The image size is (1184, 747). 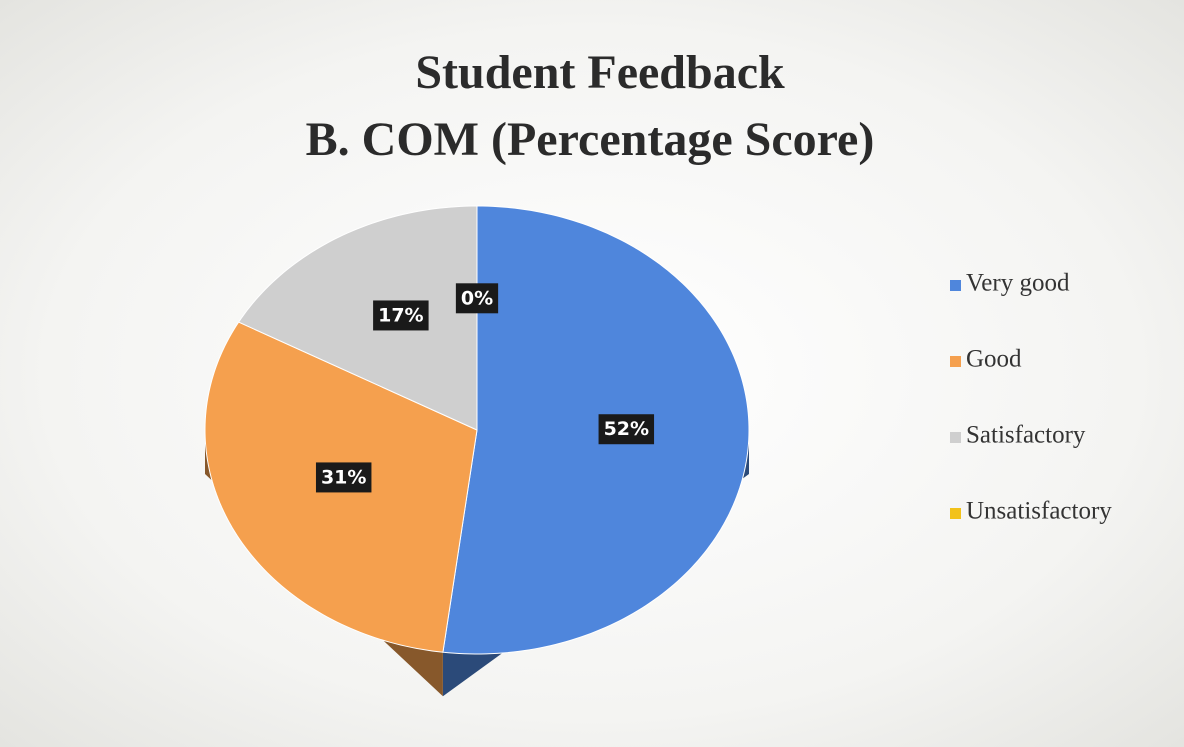 I want to click on legend-label: Unsatisfactory, so click(x=1039, y=511).